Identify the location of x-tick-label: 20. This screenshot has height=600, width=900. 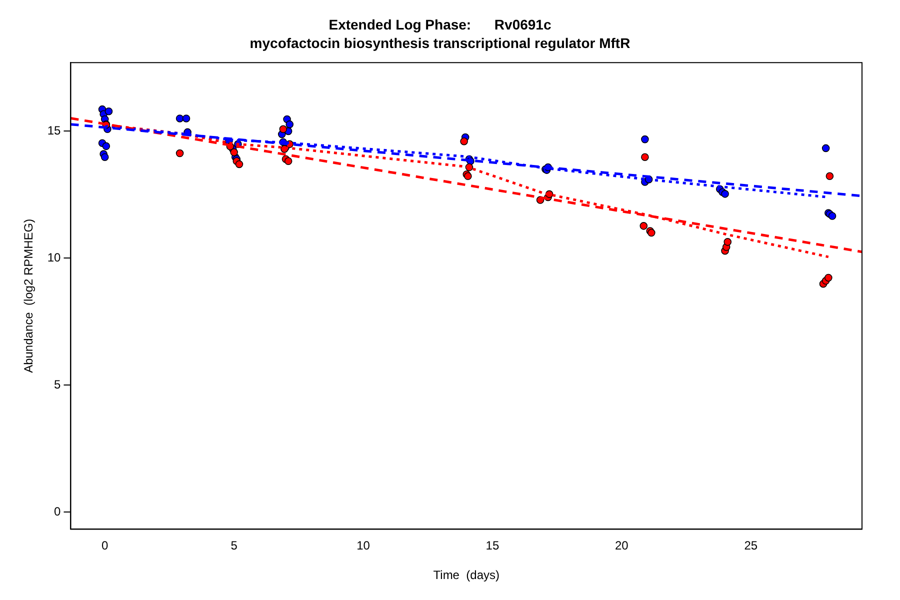
(622, 545).